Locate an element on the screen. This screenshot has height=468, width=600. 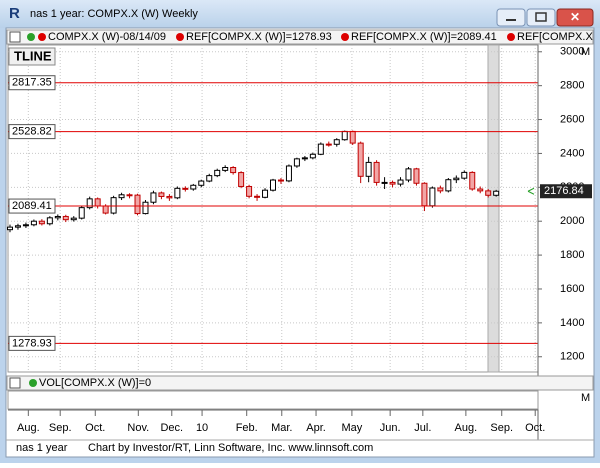
volume-legend-bar is located at coordinates (300, 383).